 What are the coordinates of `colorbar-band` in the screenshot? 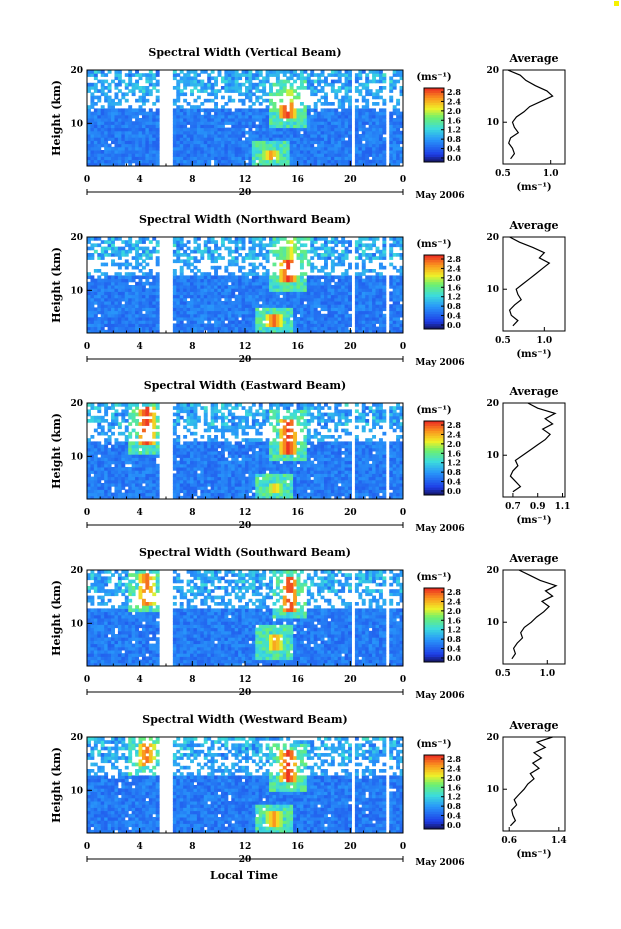 It's located at (434, 296).